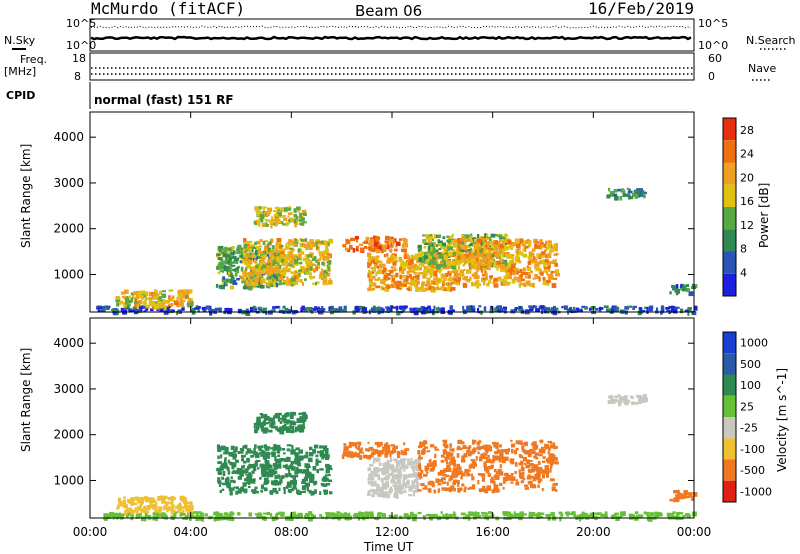  What do you see at coordinates (764, 215) in the screenshot?
I see `power-cbar-label: Power [dB]` at bounding box center [764, 215].